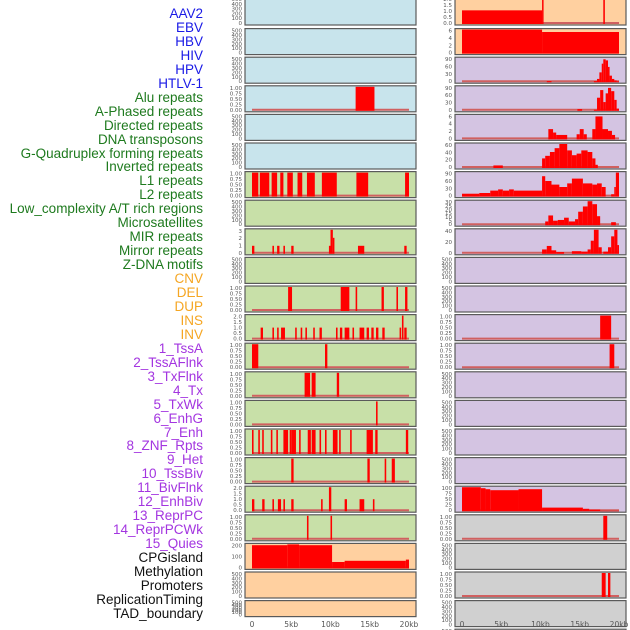  What do you see at coordinates (237, 511) in the screenshot?
I see `y-tick-label: 0.0` at bounding box center [237, 511].